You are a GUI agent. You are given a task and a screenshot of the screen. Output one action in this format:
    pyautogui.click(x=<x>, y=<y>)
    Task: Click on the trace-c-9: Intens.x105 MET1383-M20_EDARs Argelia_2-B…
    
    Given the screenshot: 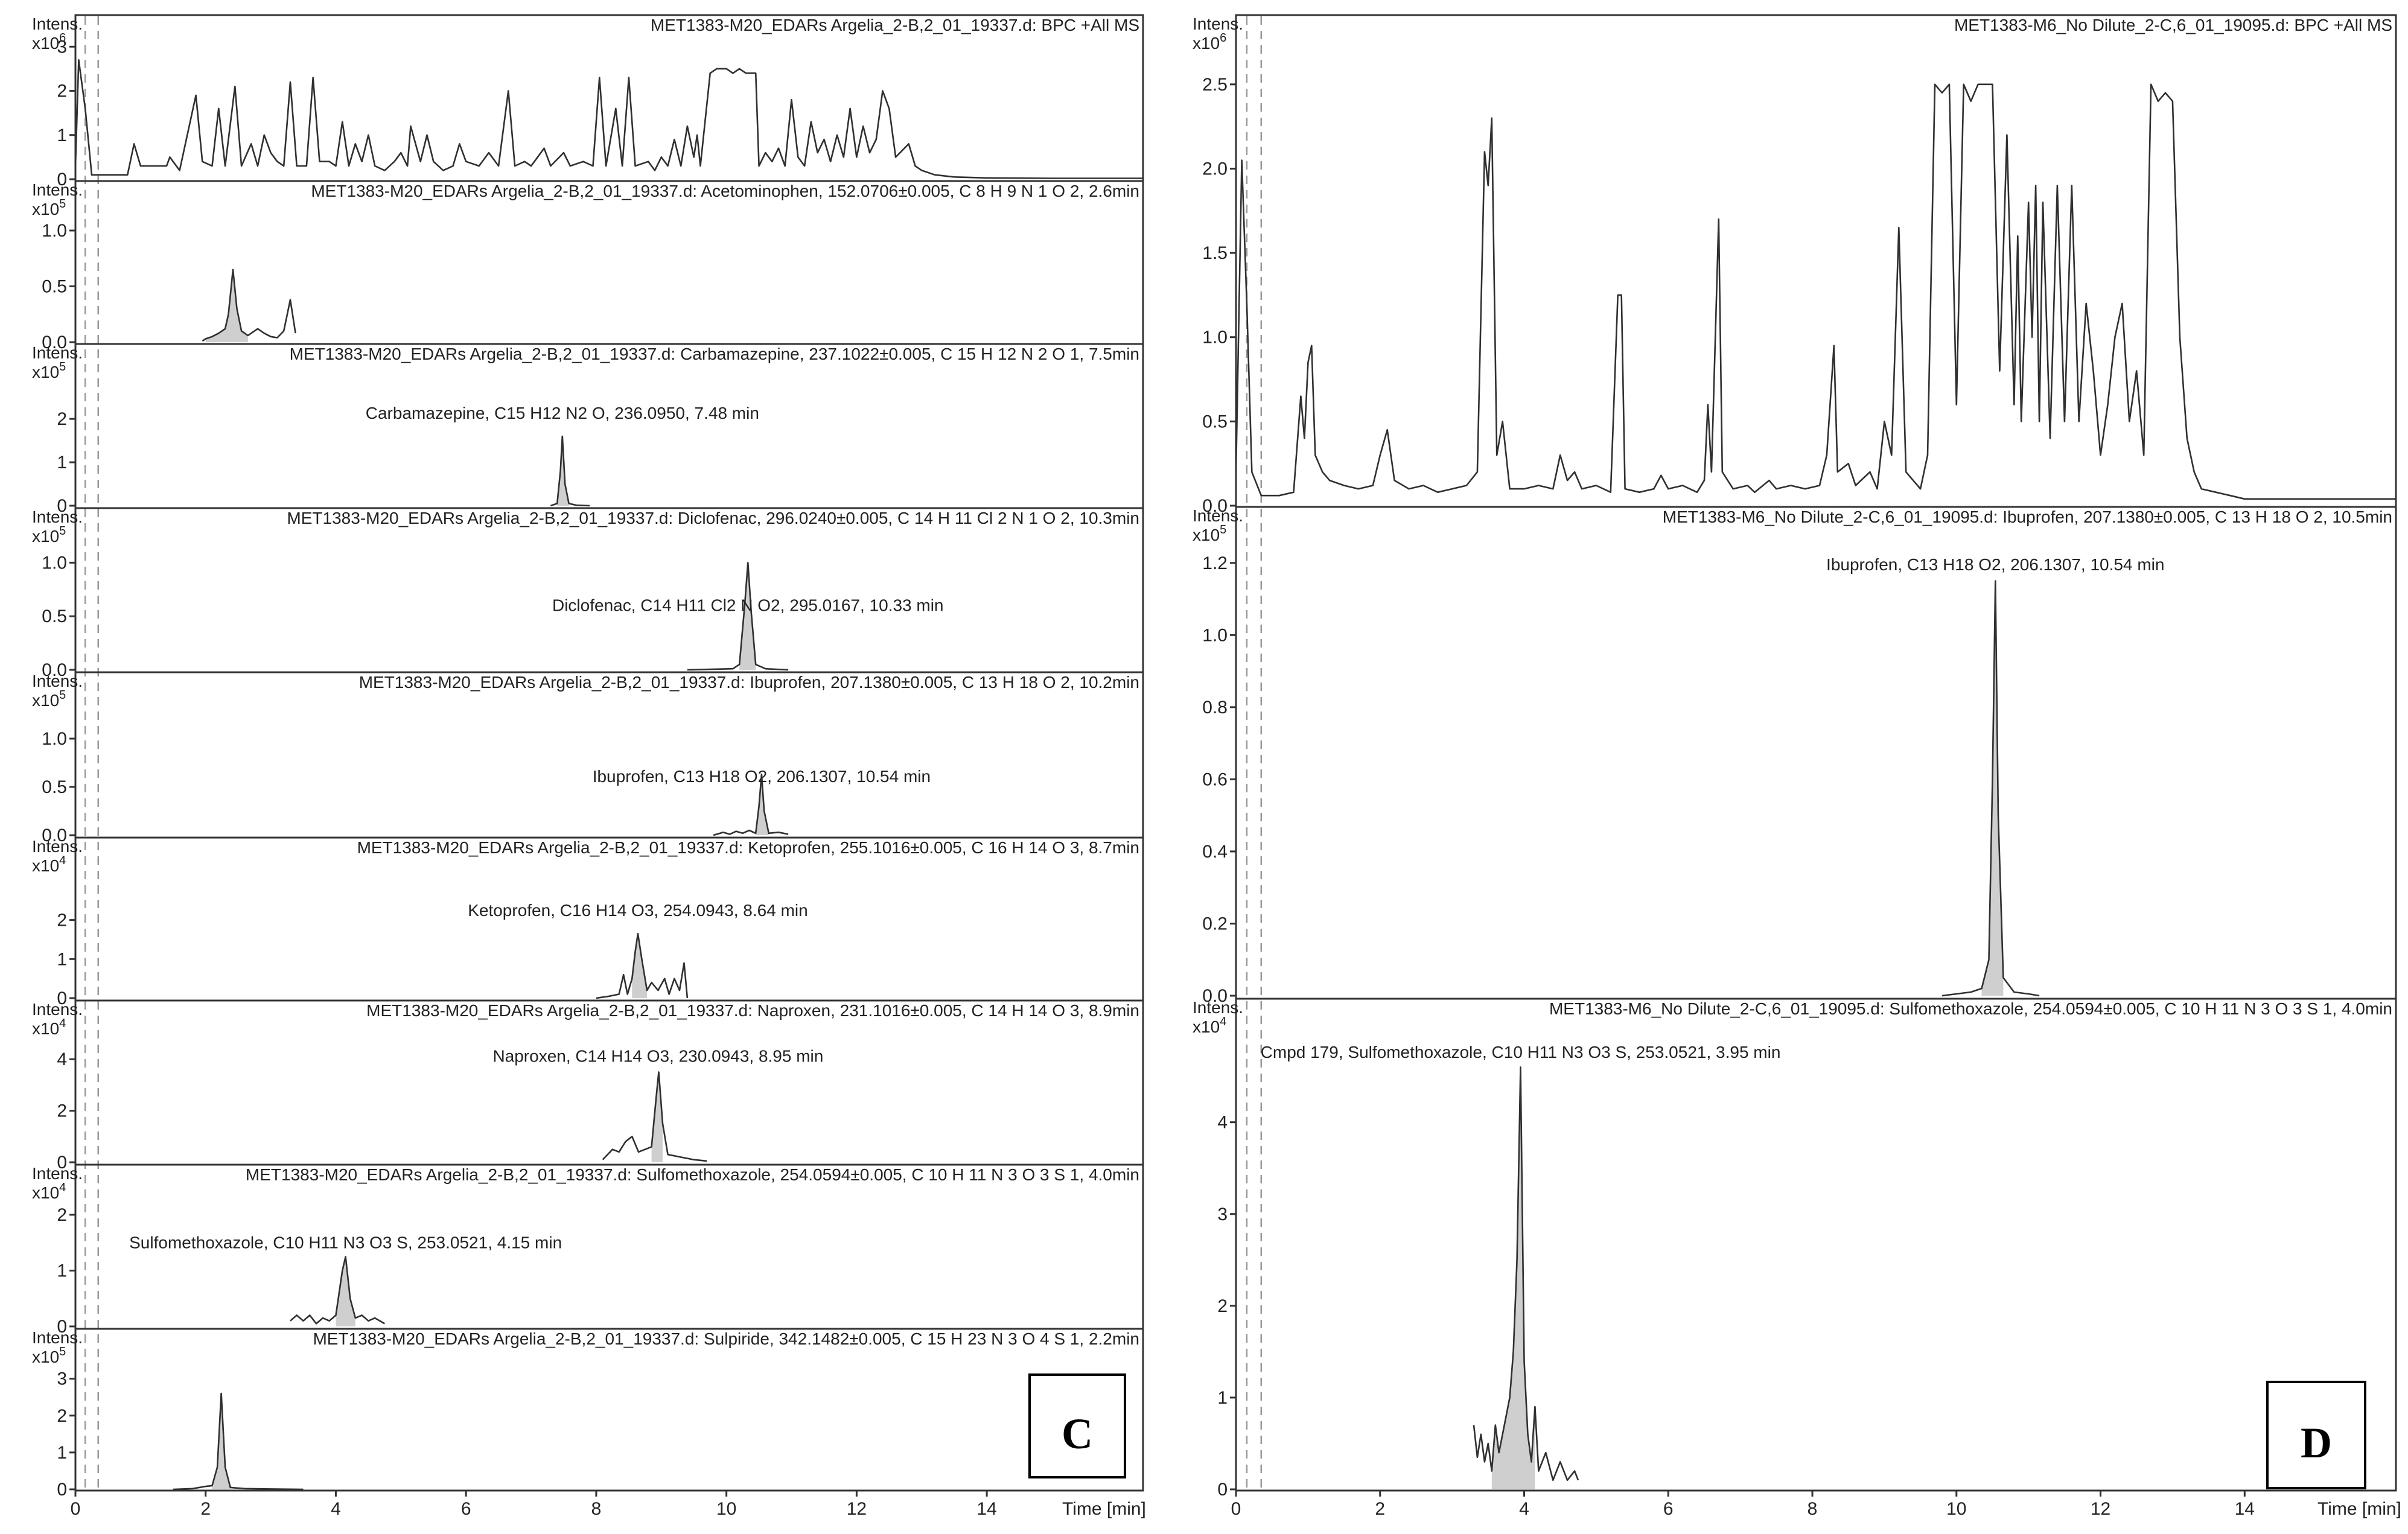 What is the action you would take?
    pyautogui.click(x=587, y=1414)
    